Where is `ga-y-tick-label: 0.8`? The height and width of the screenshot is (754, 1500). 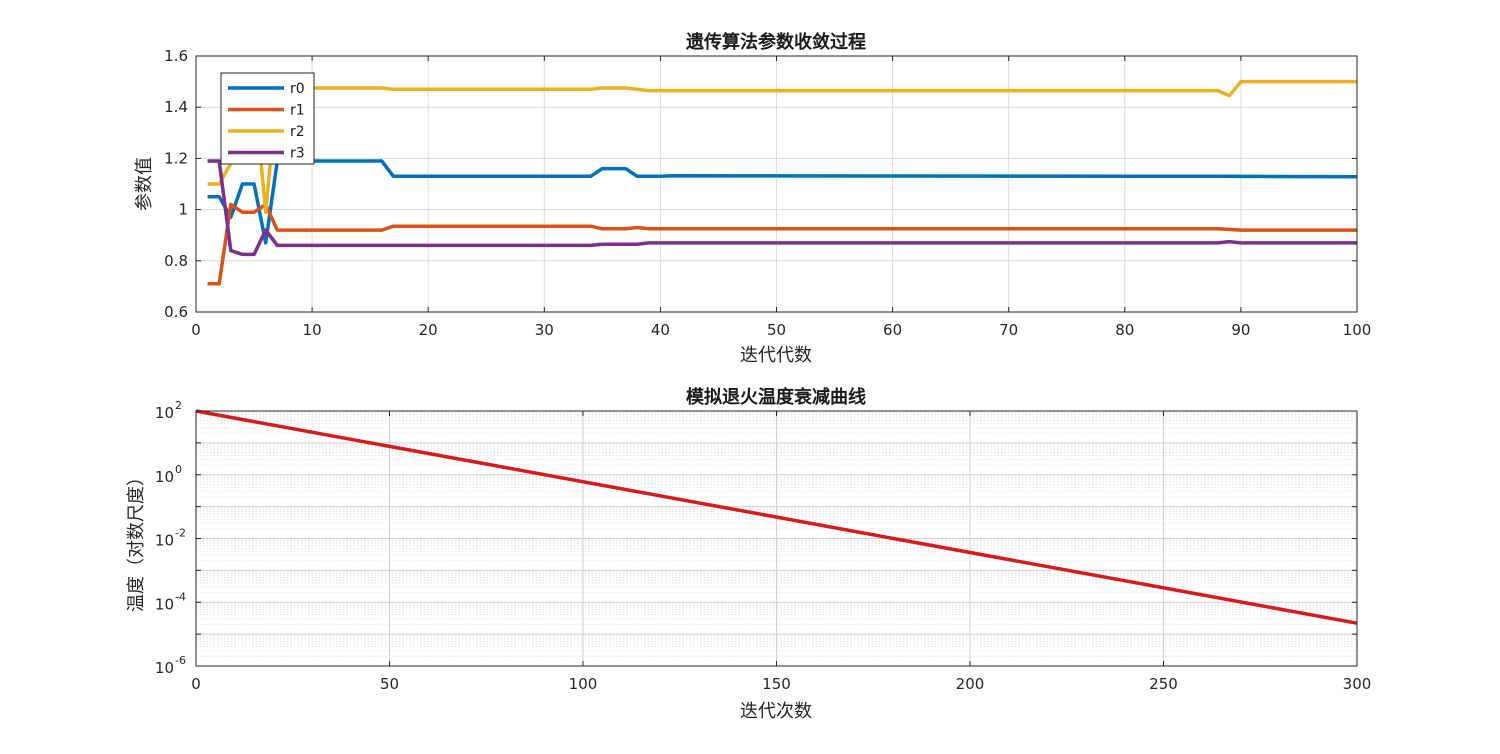 ga-y-tick-label: 0.8 is located at coordinates (176, 261).